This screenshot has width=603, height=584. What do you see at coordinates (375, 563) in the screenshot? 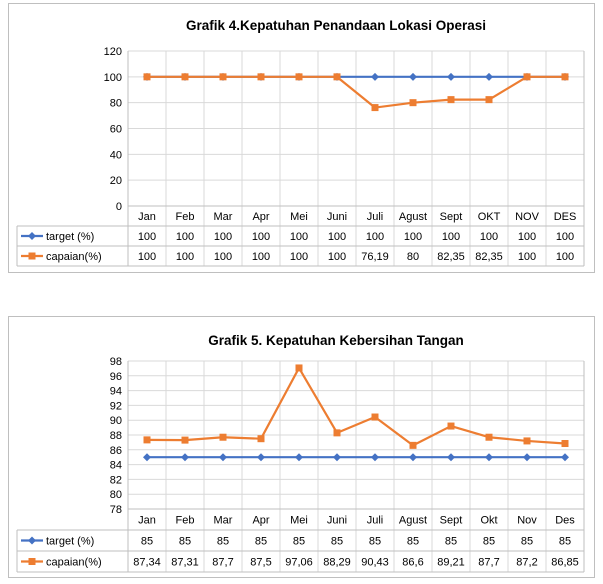
I see `table-value: 90,43` at bounding box center [375, 563].